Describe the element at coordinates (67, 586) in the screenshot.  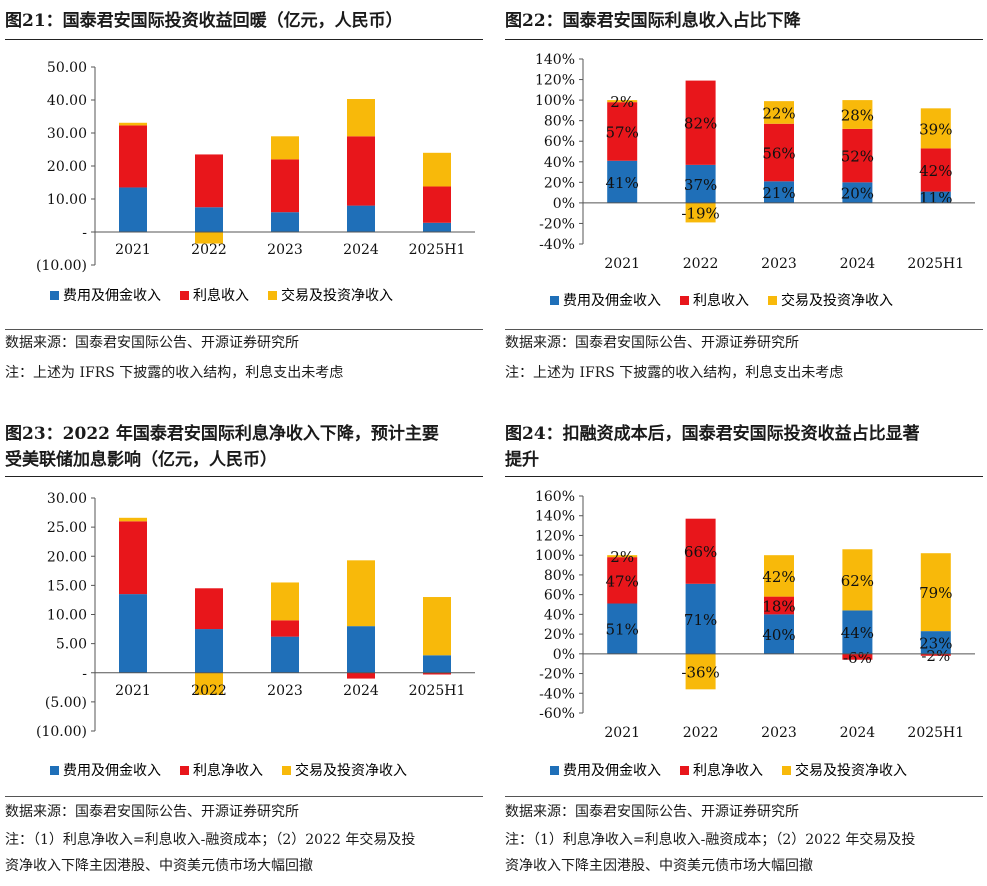
I see `y-tick-label: 15.00` at that location.